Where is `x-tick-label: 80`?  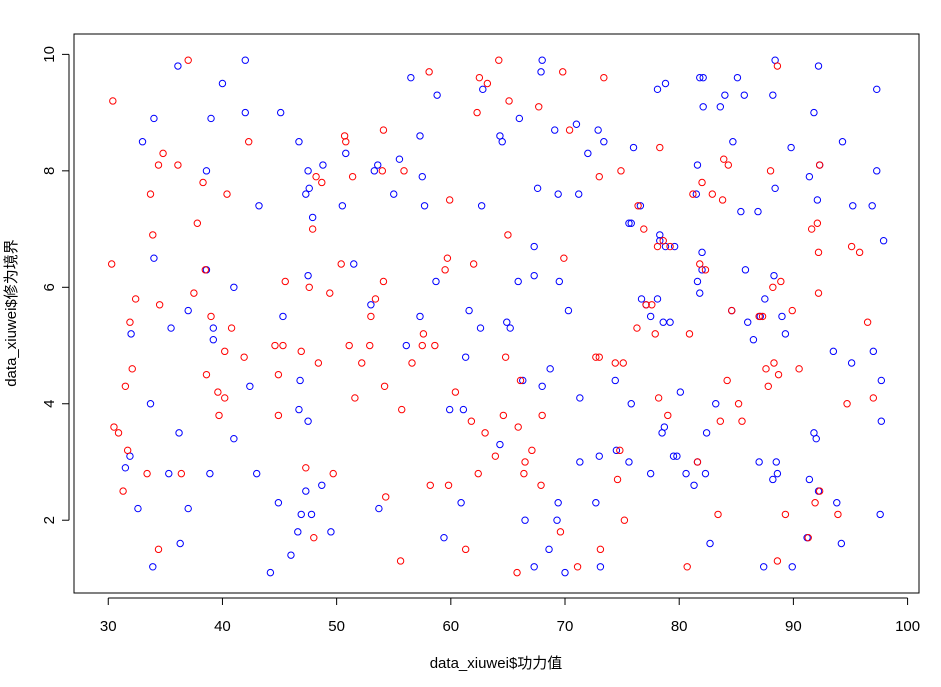 x-tick-label: 80 is located at coordinates (679, 626).